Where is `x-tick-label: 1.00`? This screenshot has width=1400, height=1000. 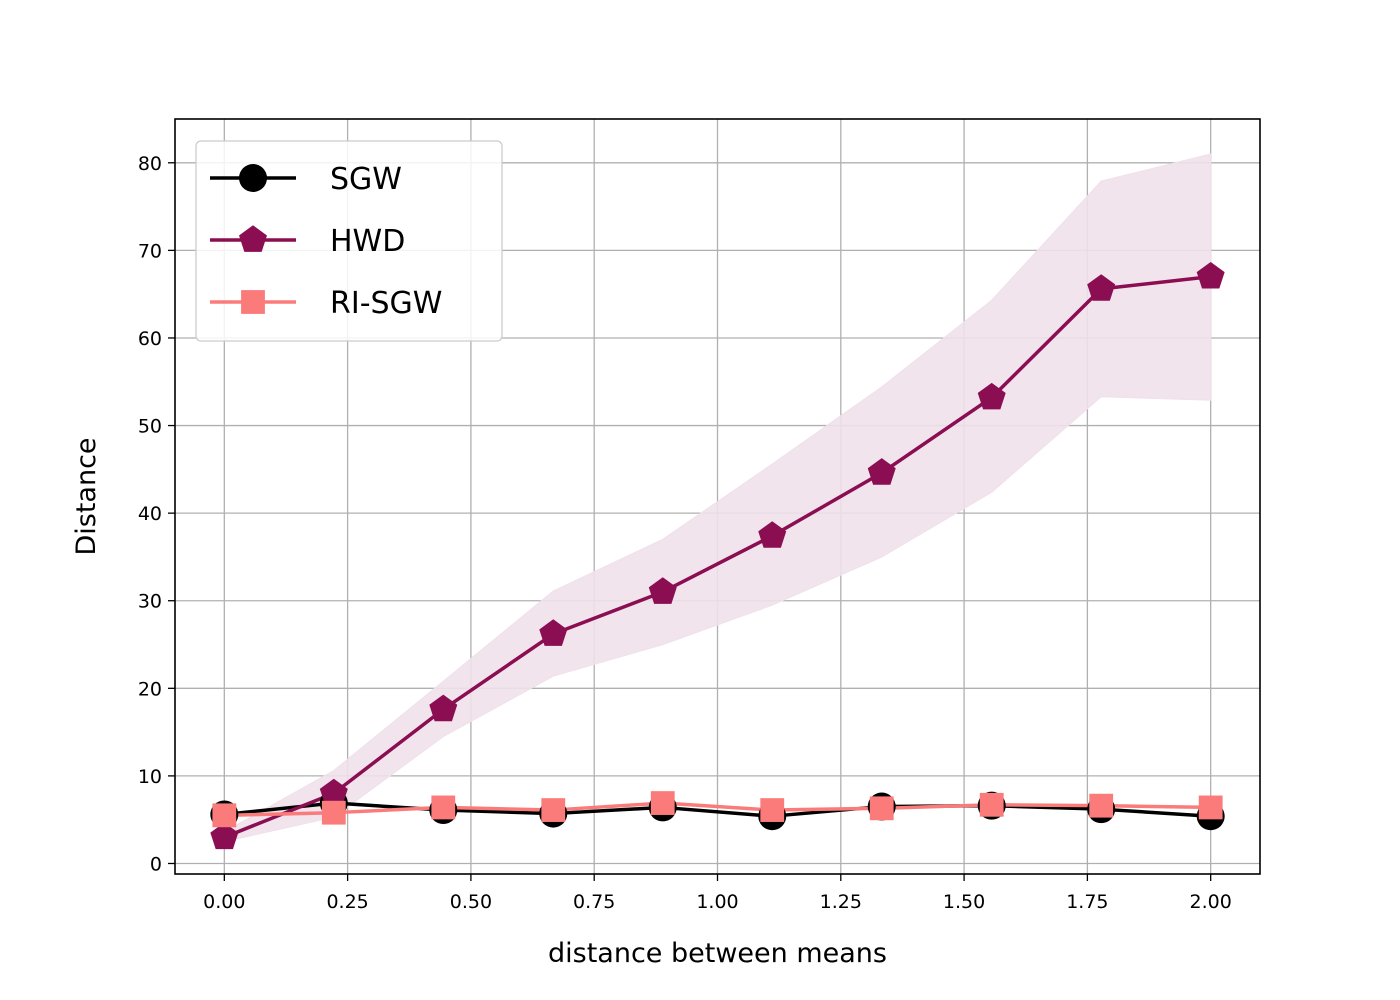 x-tick-label: 1.00 is located at coordinates (717, 902).